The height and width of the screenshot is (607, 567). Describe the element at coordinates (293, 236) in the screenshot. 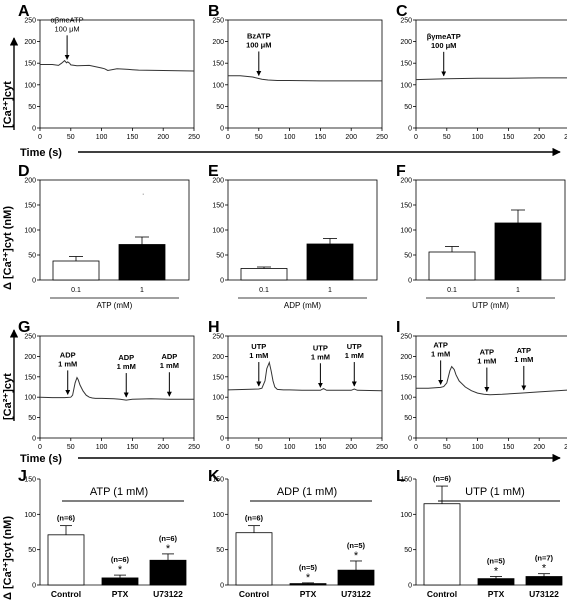

I see `panel-e: E 0 50 100 150 200 0.1 1 ADP (mM)` at that location.